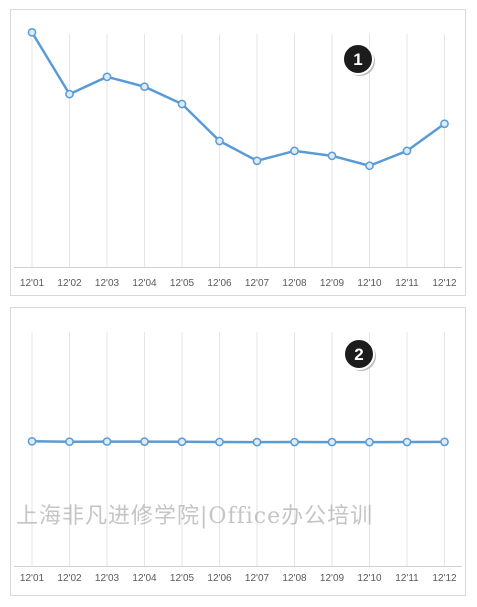 The image size is (477, 607). I want to click on badge-number: 2, so click(358, 354).